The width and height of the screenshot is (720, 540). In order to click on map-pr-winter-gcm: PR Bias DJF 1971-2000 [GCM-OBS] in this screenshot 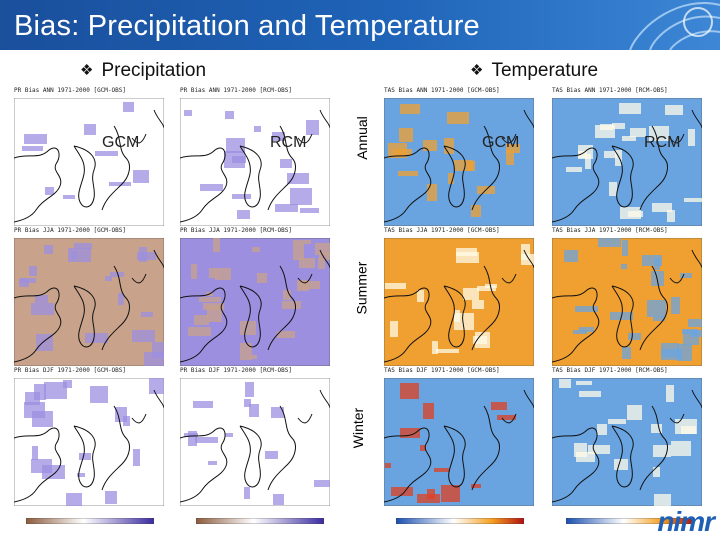, I will do `click(89, 442)`.